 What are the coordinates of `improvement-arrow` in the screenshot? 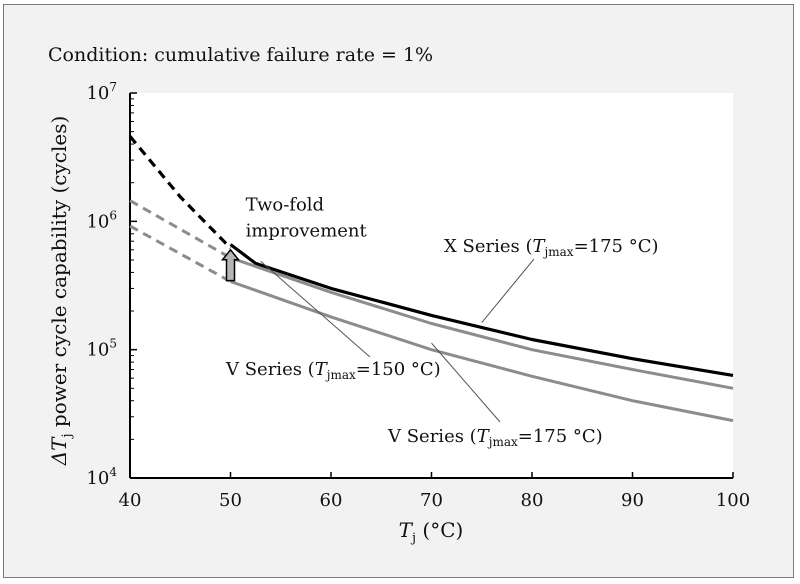 It's located at (230, 265).